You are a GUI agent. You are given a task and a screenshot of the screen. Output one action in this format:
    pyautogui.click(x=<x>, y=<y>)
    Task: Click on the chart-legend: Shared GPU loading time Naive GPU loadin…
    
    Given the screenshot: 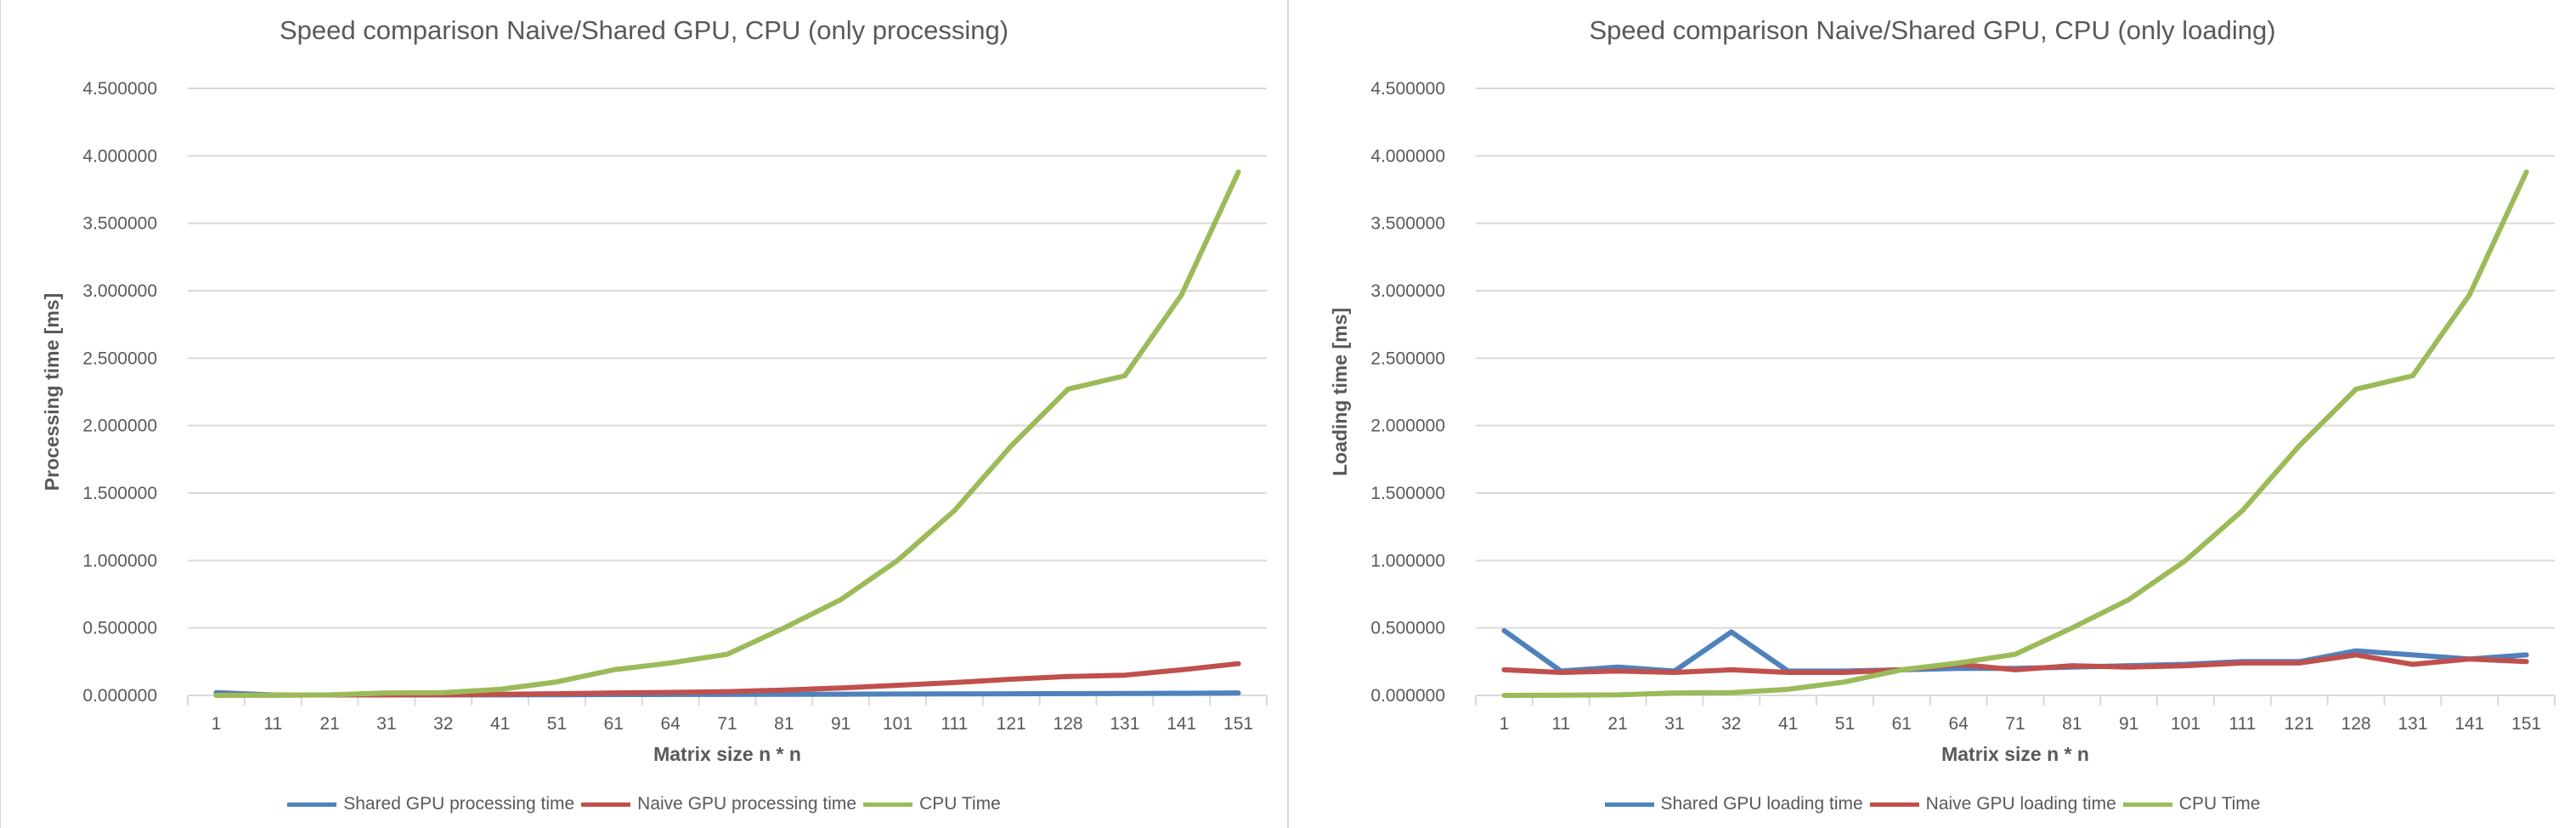 What is the action you would take?
    pyautogui.click(x=1932, y=804)
    